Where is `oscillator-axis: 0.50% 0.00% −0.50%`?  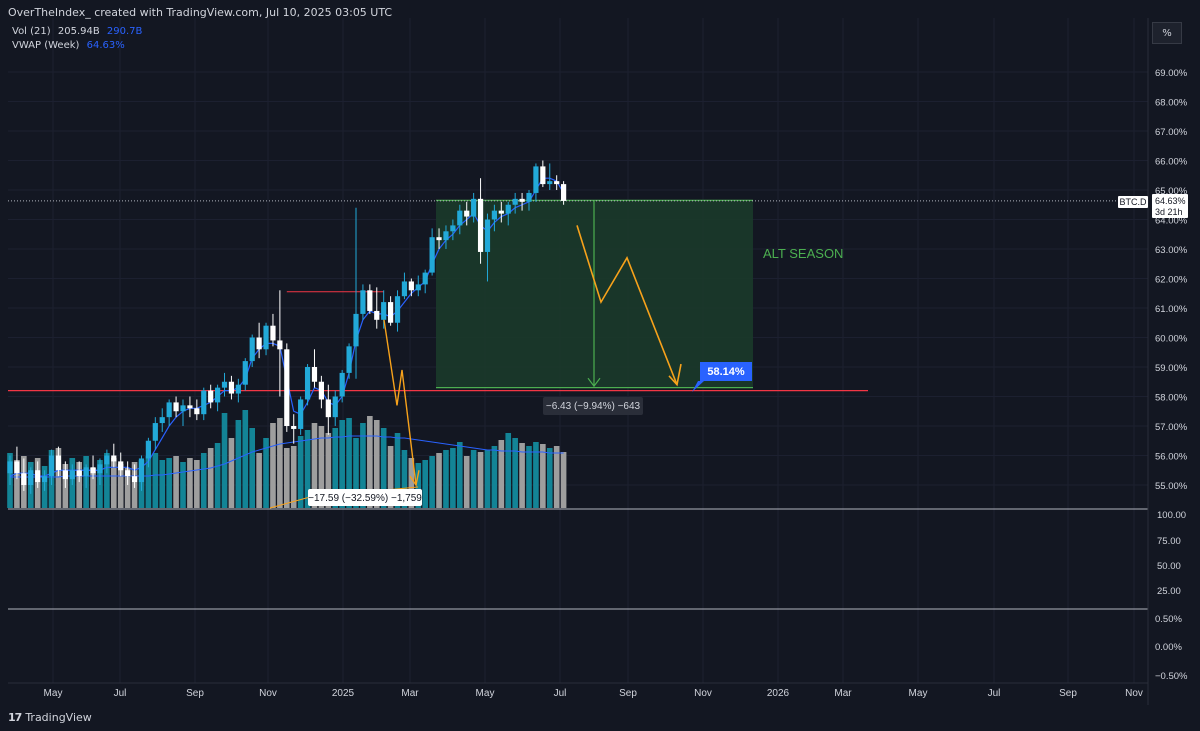 oscillator-axis: 0.50% 0.00% −0.50% is located at coordinates (1171, 648).